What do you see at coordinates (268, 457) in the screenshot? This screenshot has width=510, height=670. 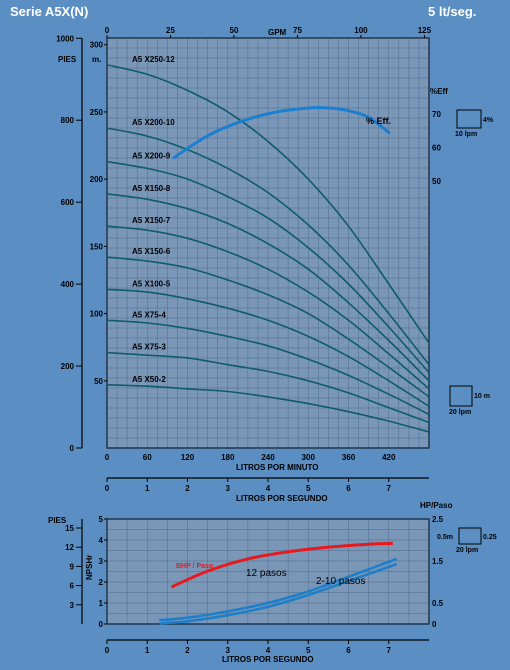 I see `lpm-tick-label: 240` at bounding box center [268, 457].